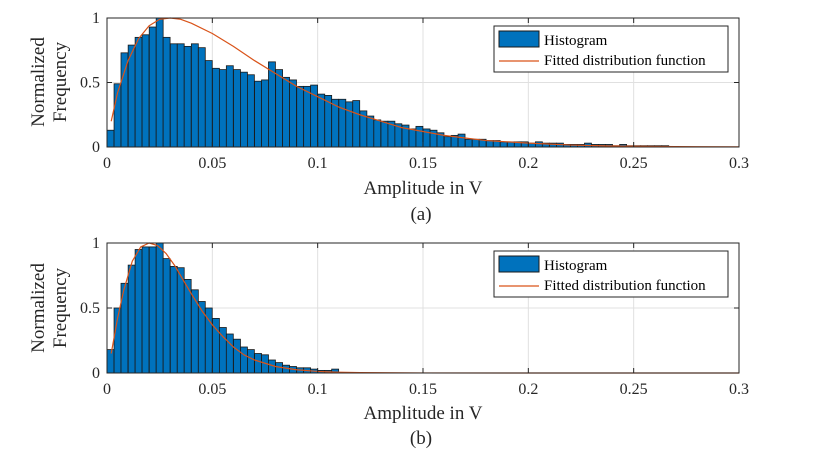  Describe the element at coordinates (423, 413) in the screenshot. I see `x-axis-label-b: Amplitude in V` at that location.